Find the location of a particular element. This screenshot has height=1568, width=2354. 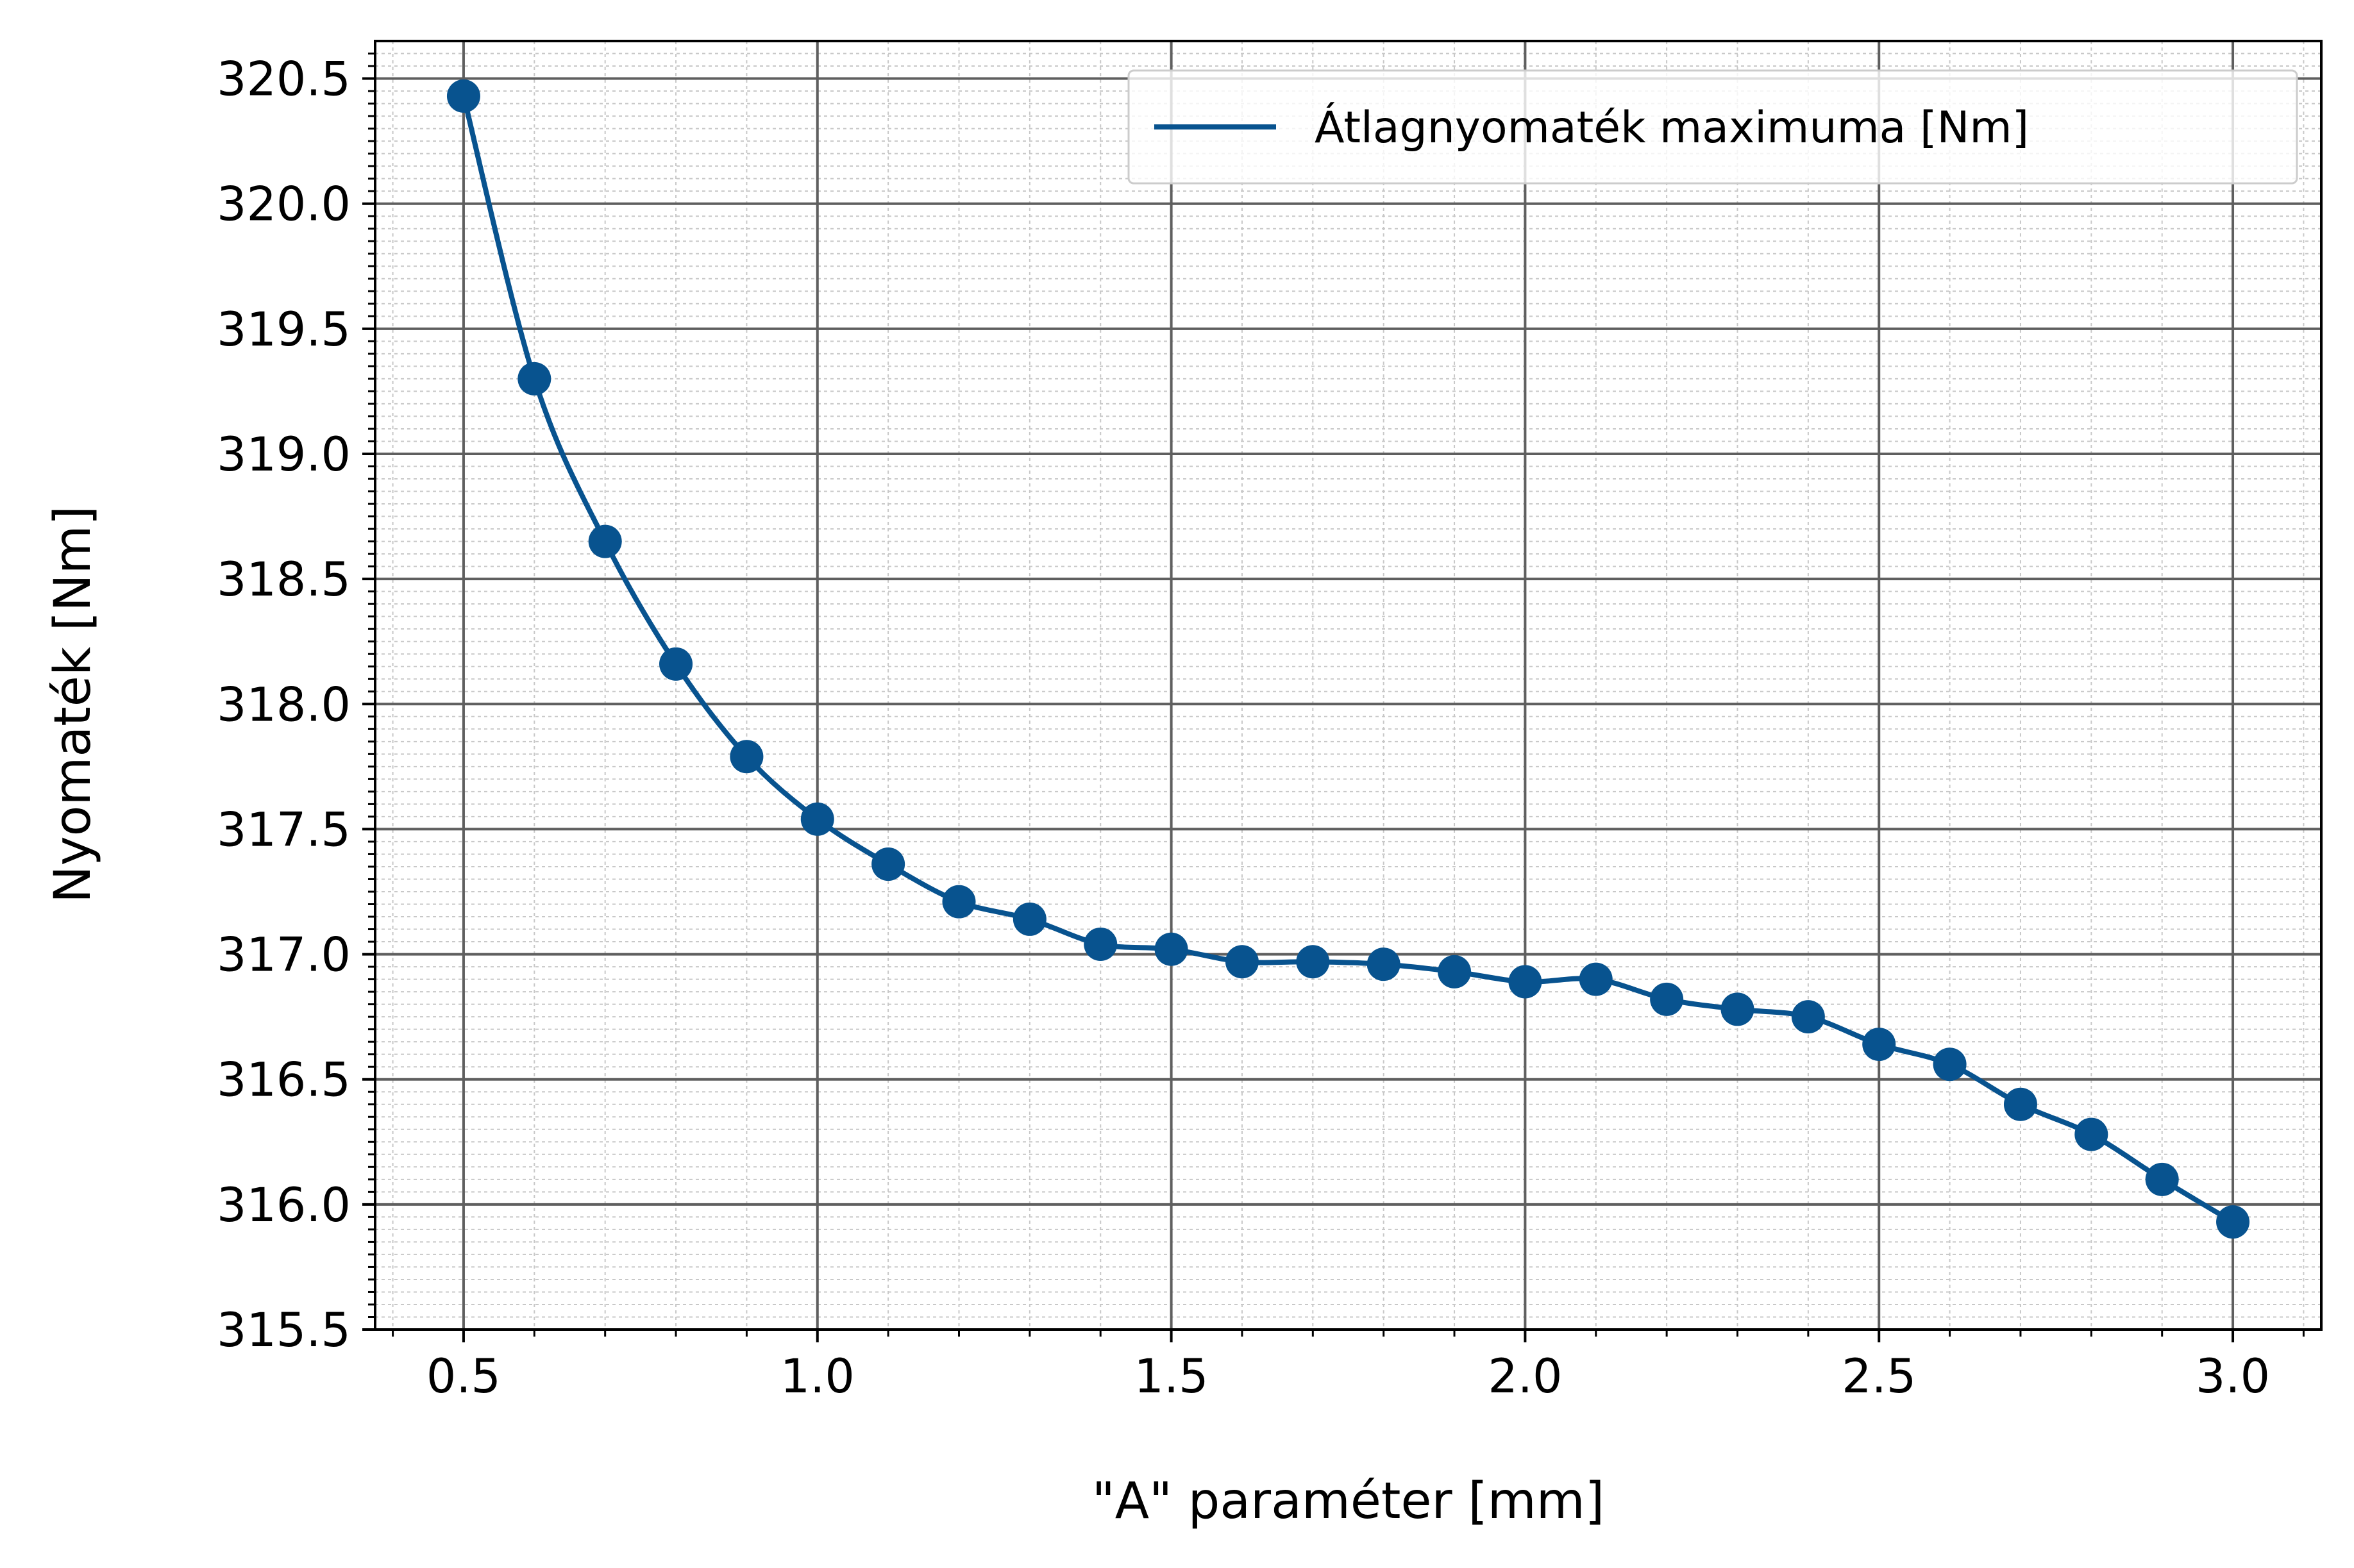

y-tick-label: 319.0 is located at coordinates (284, 455).